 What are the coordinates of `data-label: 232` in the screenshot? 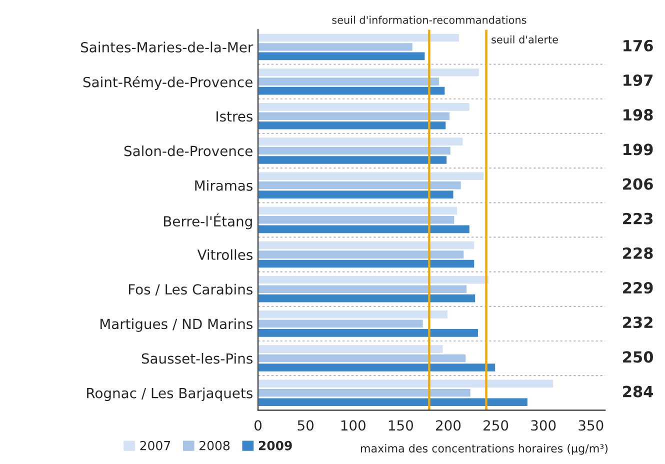 It's located at (637, 322).